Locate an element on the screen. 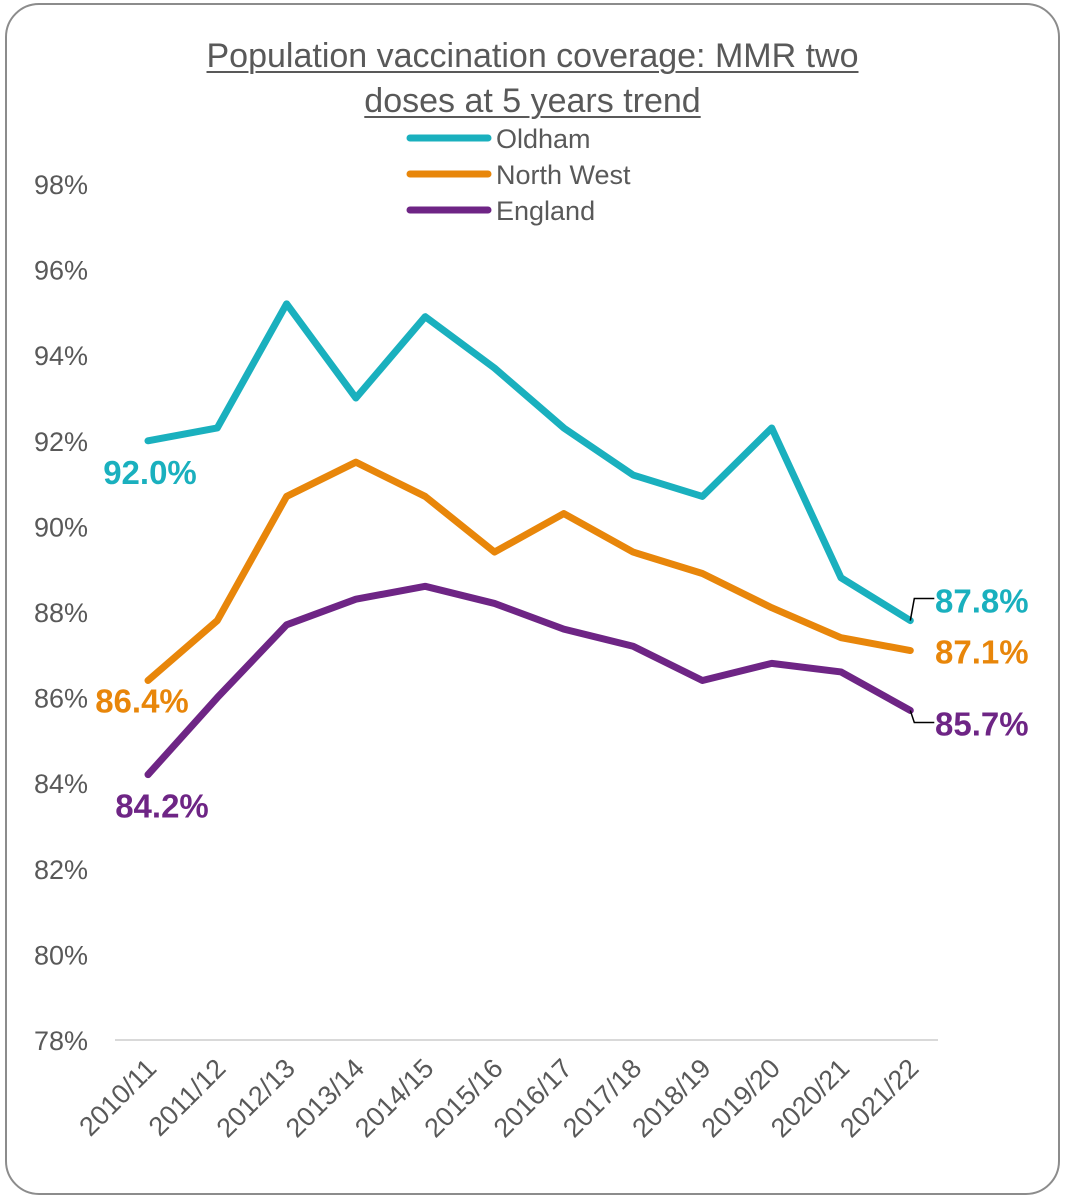 Image resolution: width=1065 pixels, height=1200 pixels. legend-label-north-west: North West is located at coordinates (563, 175).